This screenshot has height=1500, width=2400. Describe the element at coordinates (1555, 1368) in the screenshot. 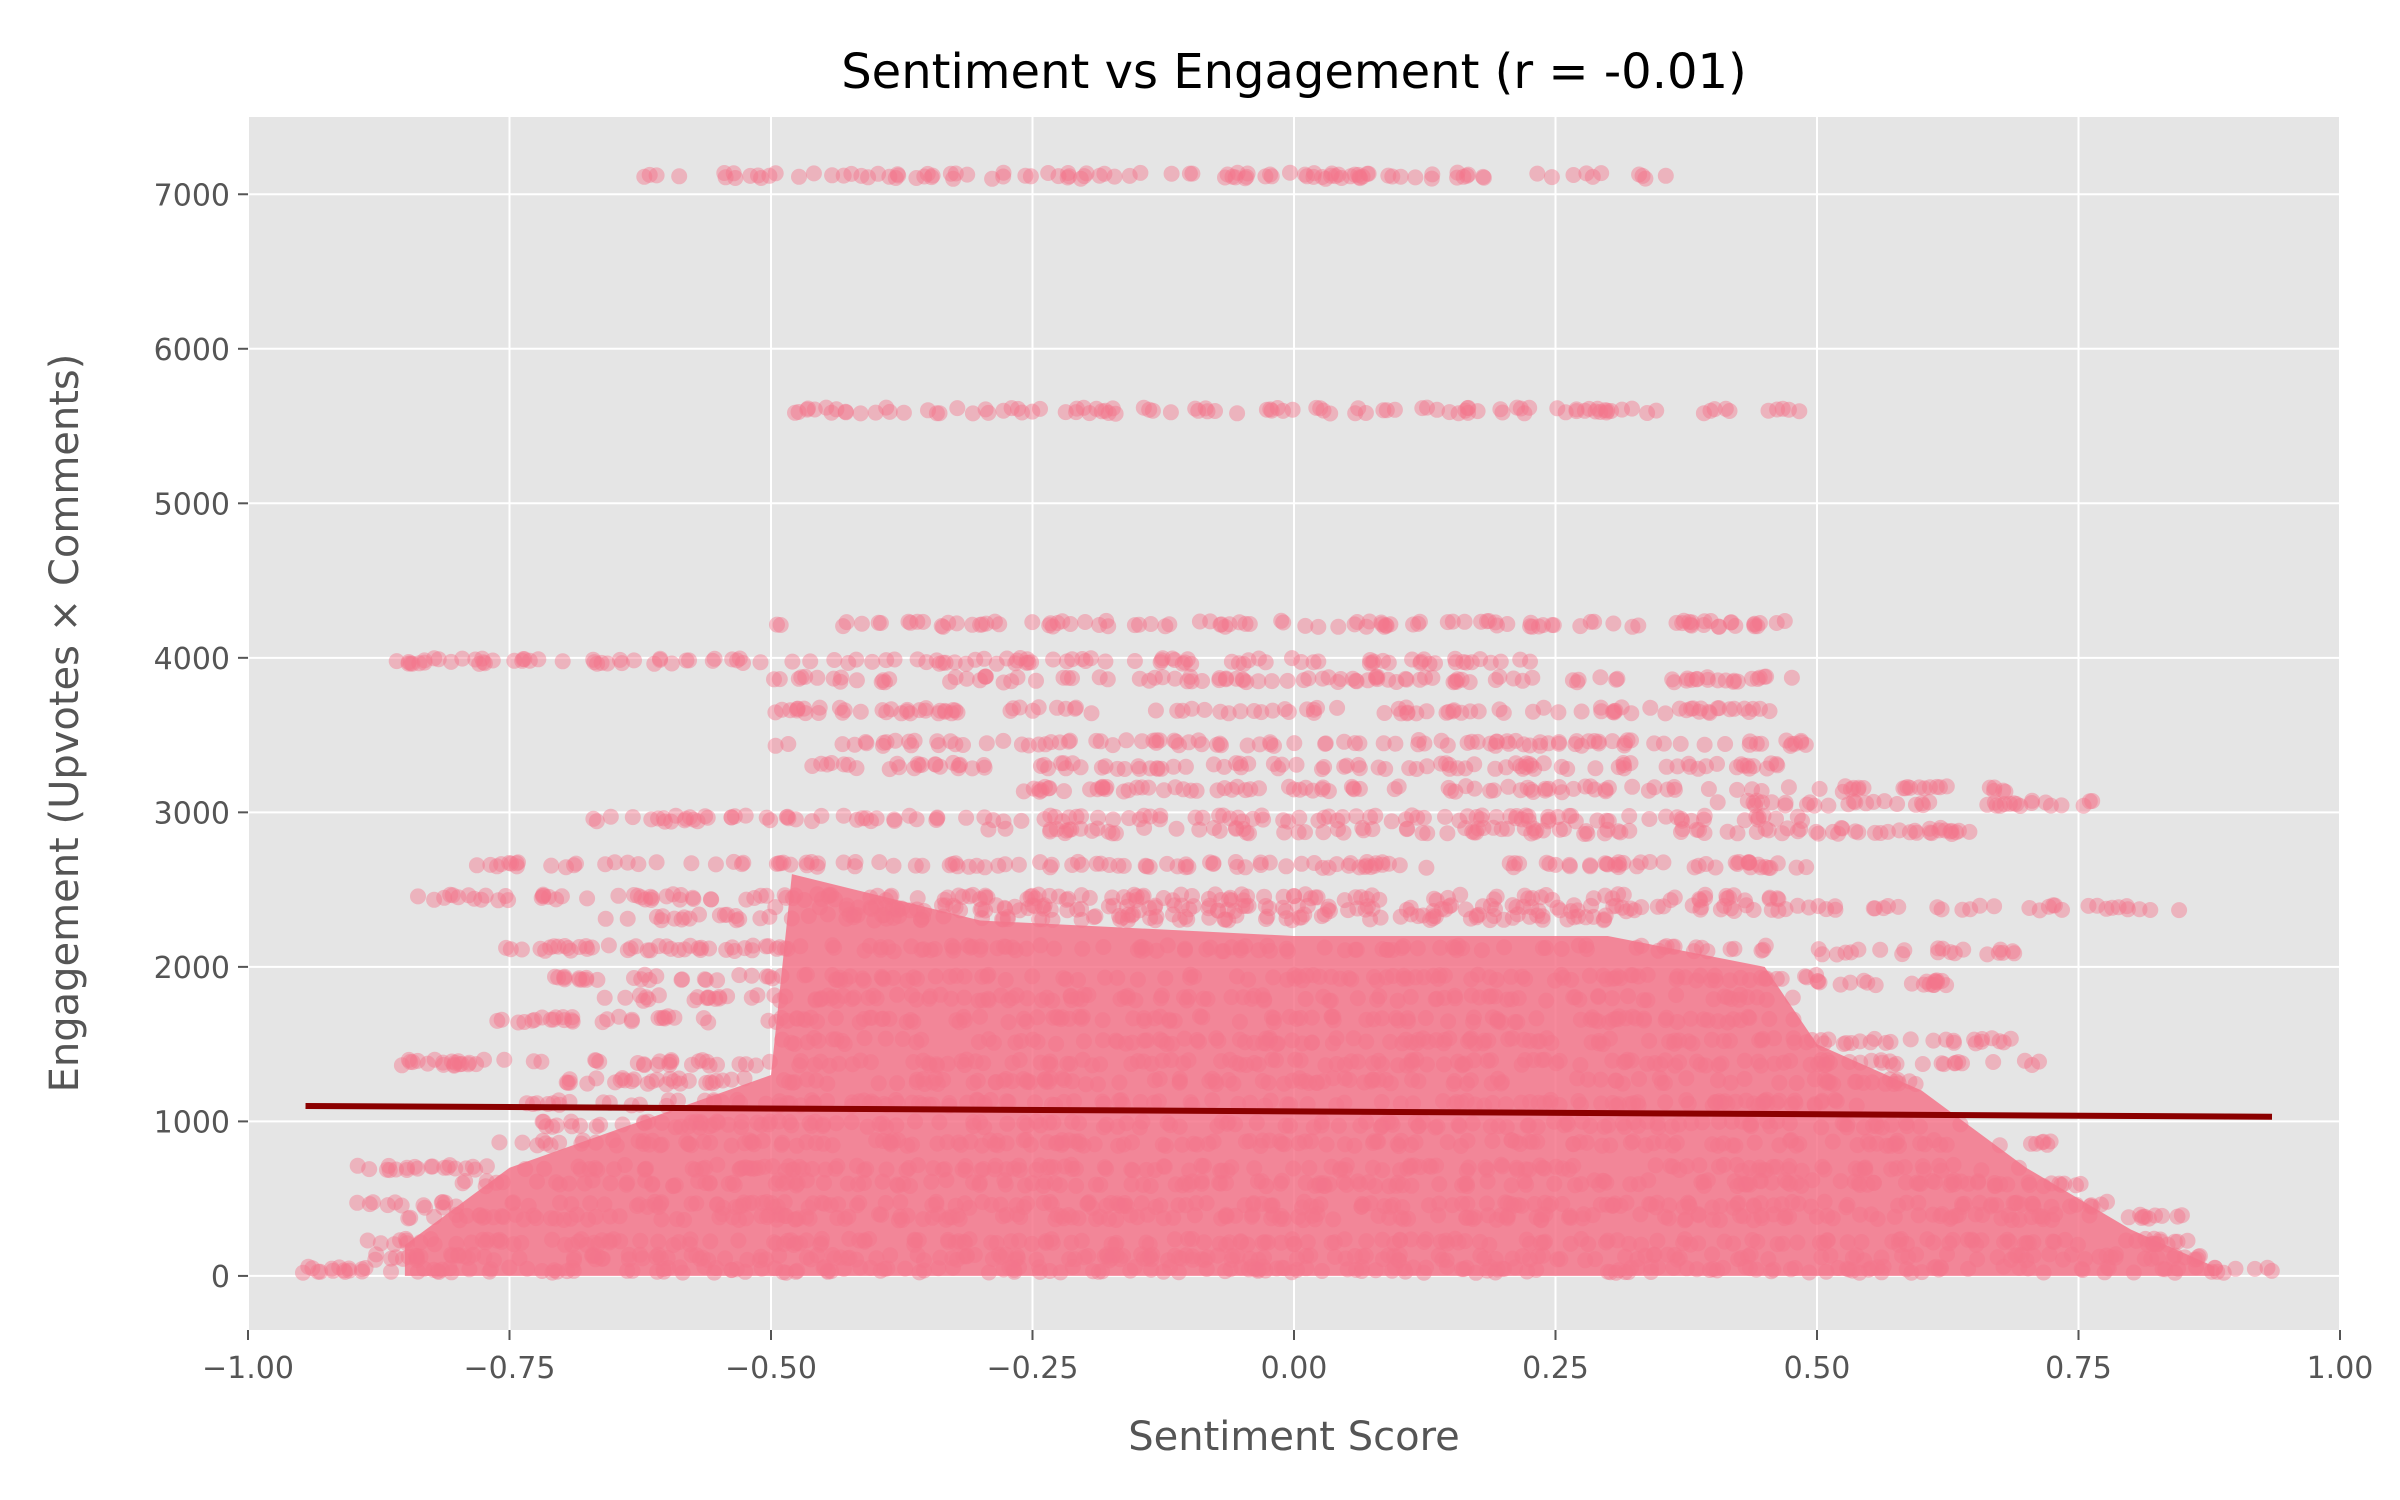

I see `x-tick-label: 0.25` at that location.